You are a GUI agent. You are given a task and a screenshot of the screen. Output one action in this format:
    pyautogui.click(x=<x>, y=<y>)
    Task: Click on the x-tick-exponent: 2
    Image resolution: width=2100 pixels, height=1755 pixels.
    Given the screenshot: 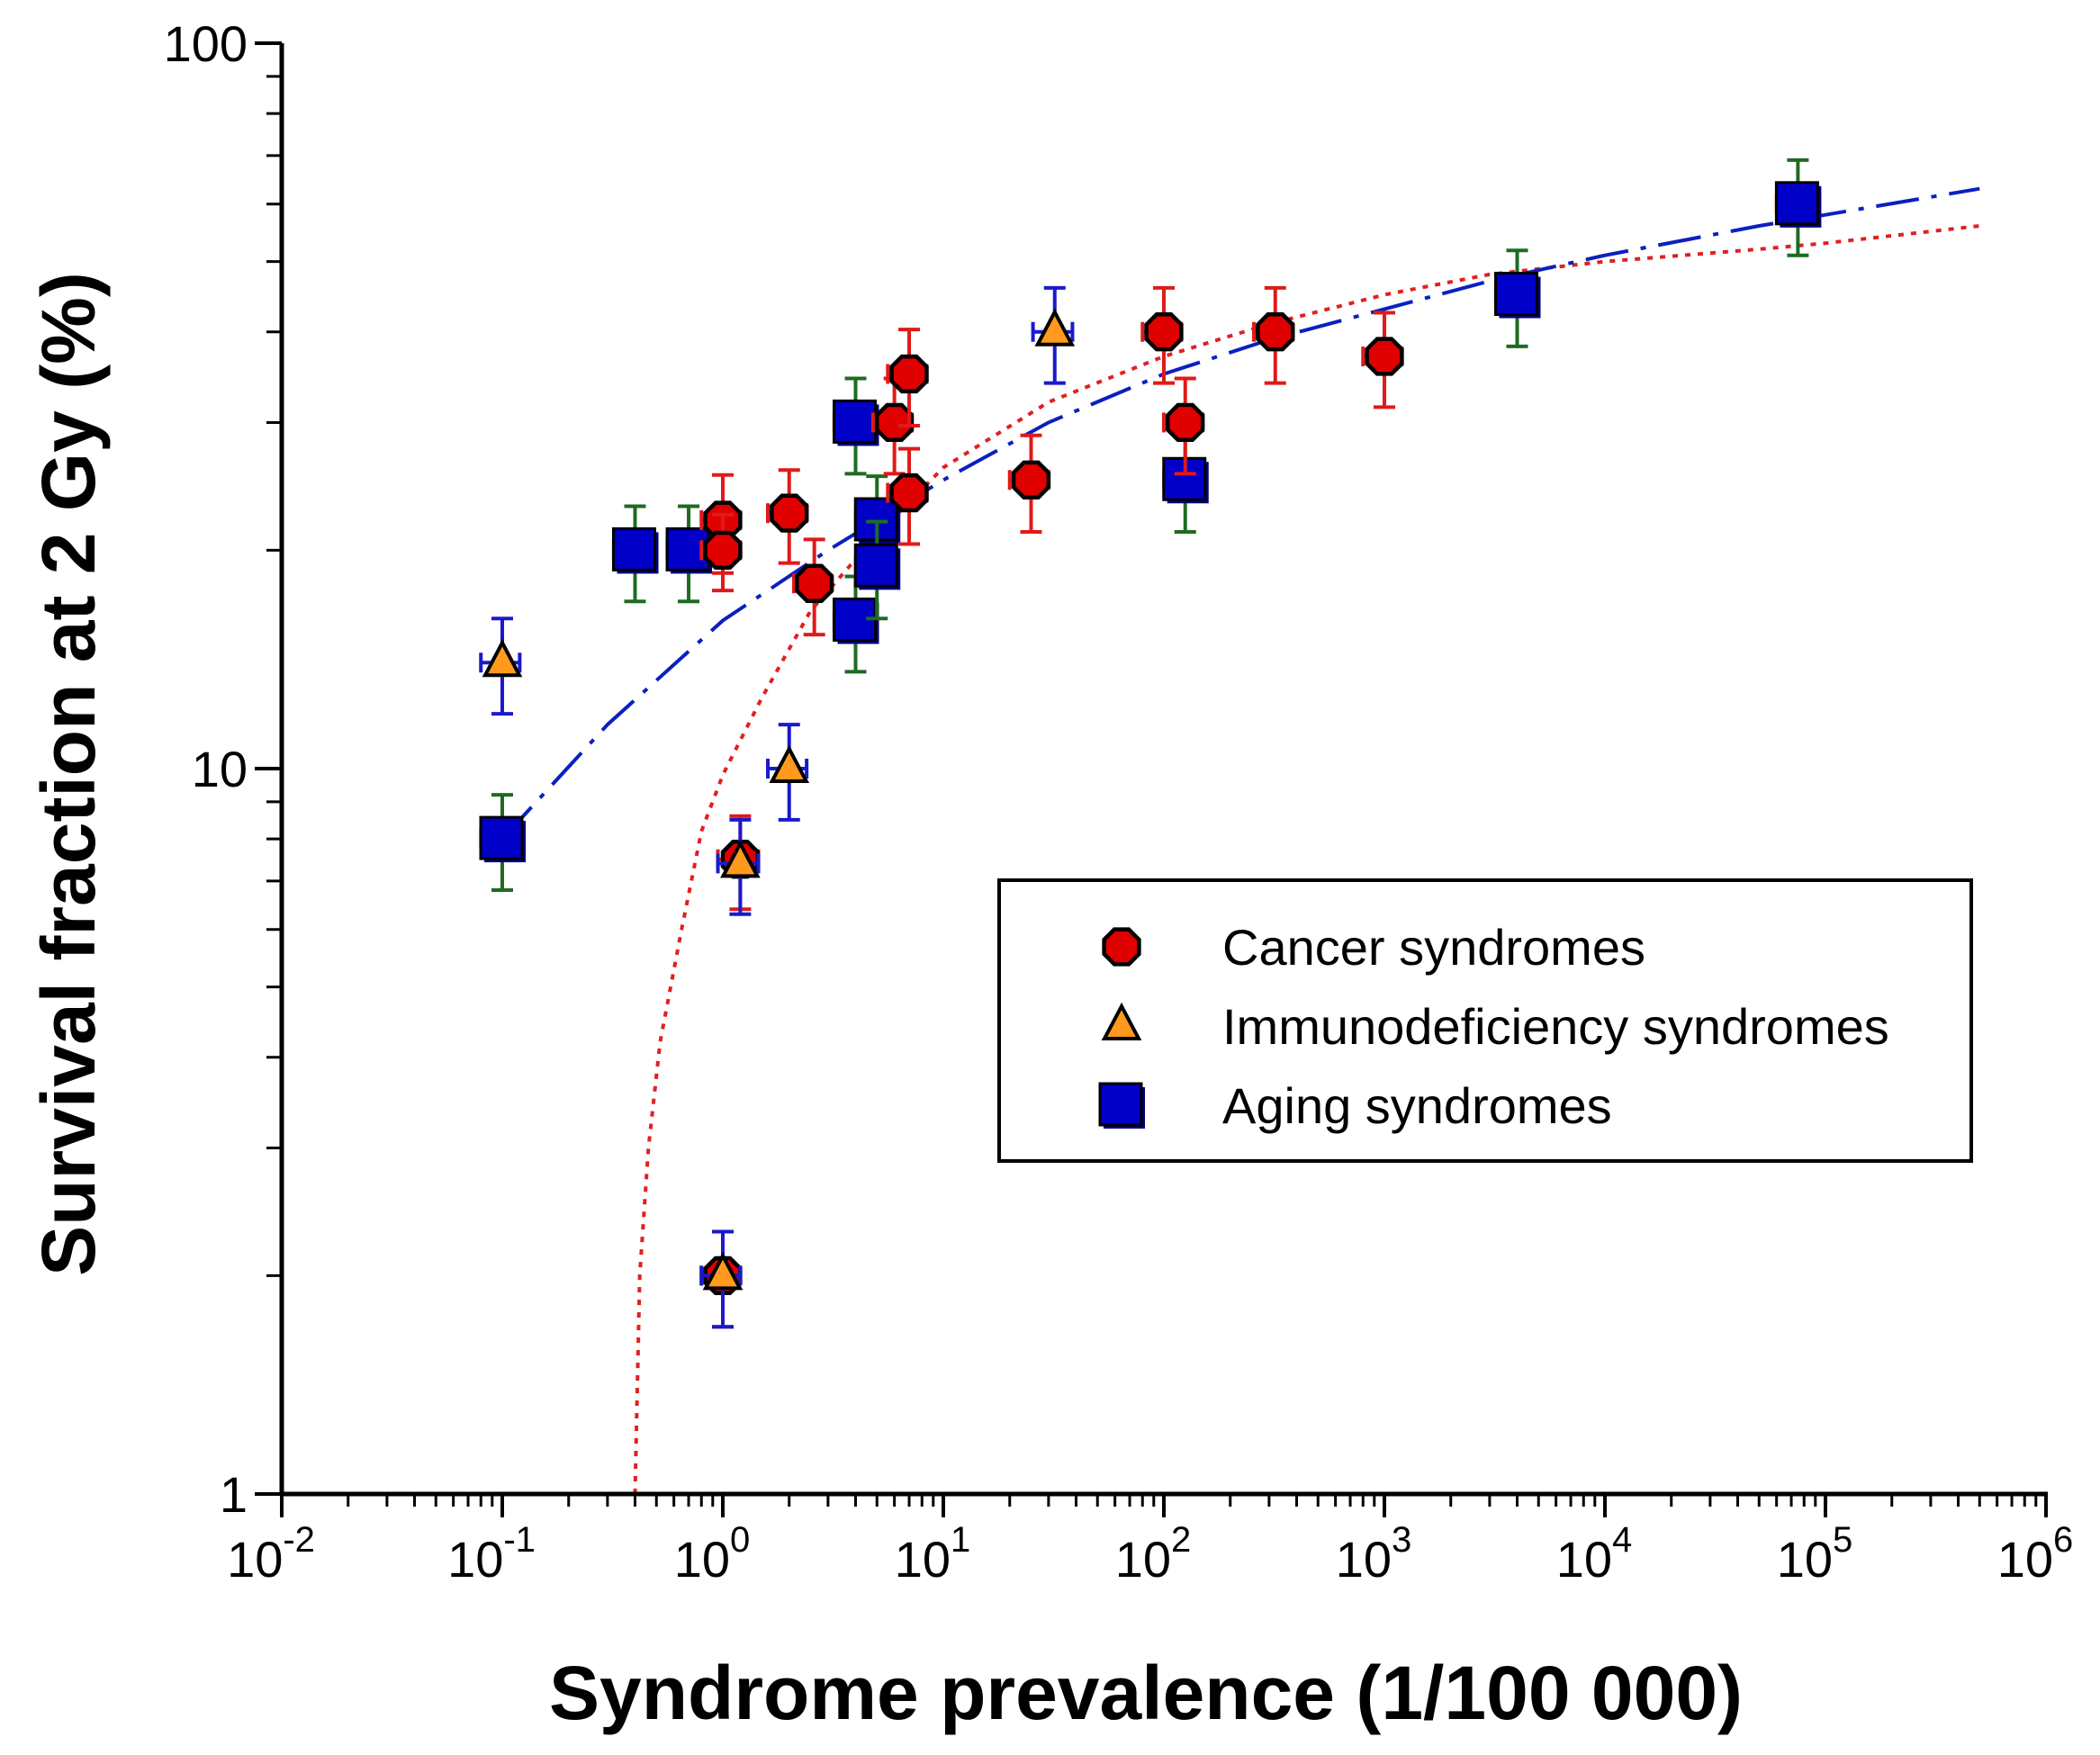 What is the action you would take?
    pyautogui.click(x=1181, y=1540)
    